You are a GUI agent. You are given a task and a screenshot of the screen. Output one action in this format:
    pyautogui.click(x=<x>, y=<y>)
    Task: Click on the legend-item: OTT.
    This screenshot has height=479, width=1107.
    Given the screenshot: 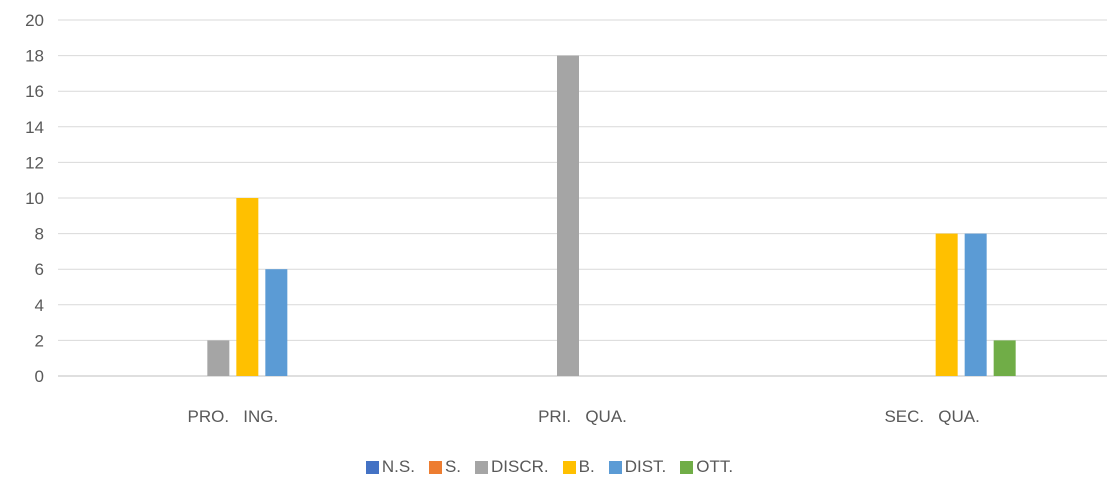 What is the action you would take?
    pyautogui.click(x=710, y=467)
    